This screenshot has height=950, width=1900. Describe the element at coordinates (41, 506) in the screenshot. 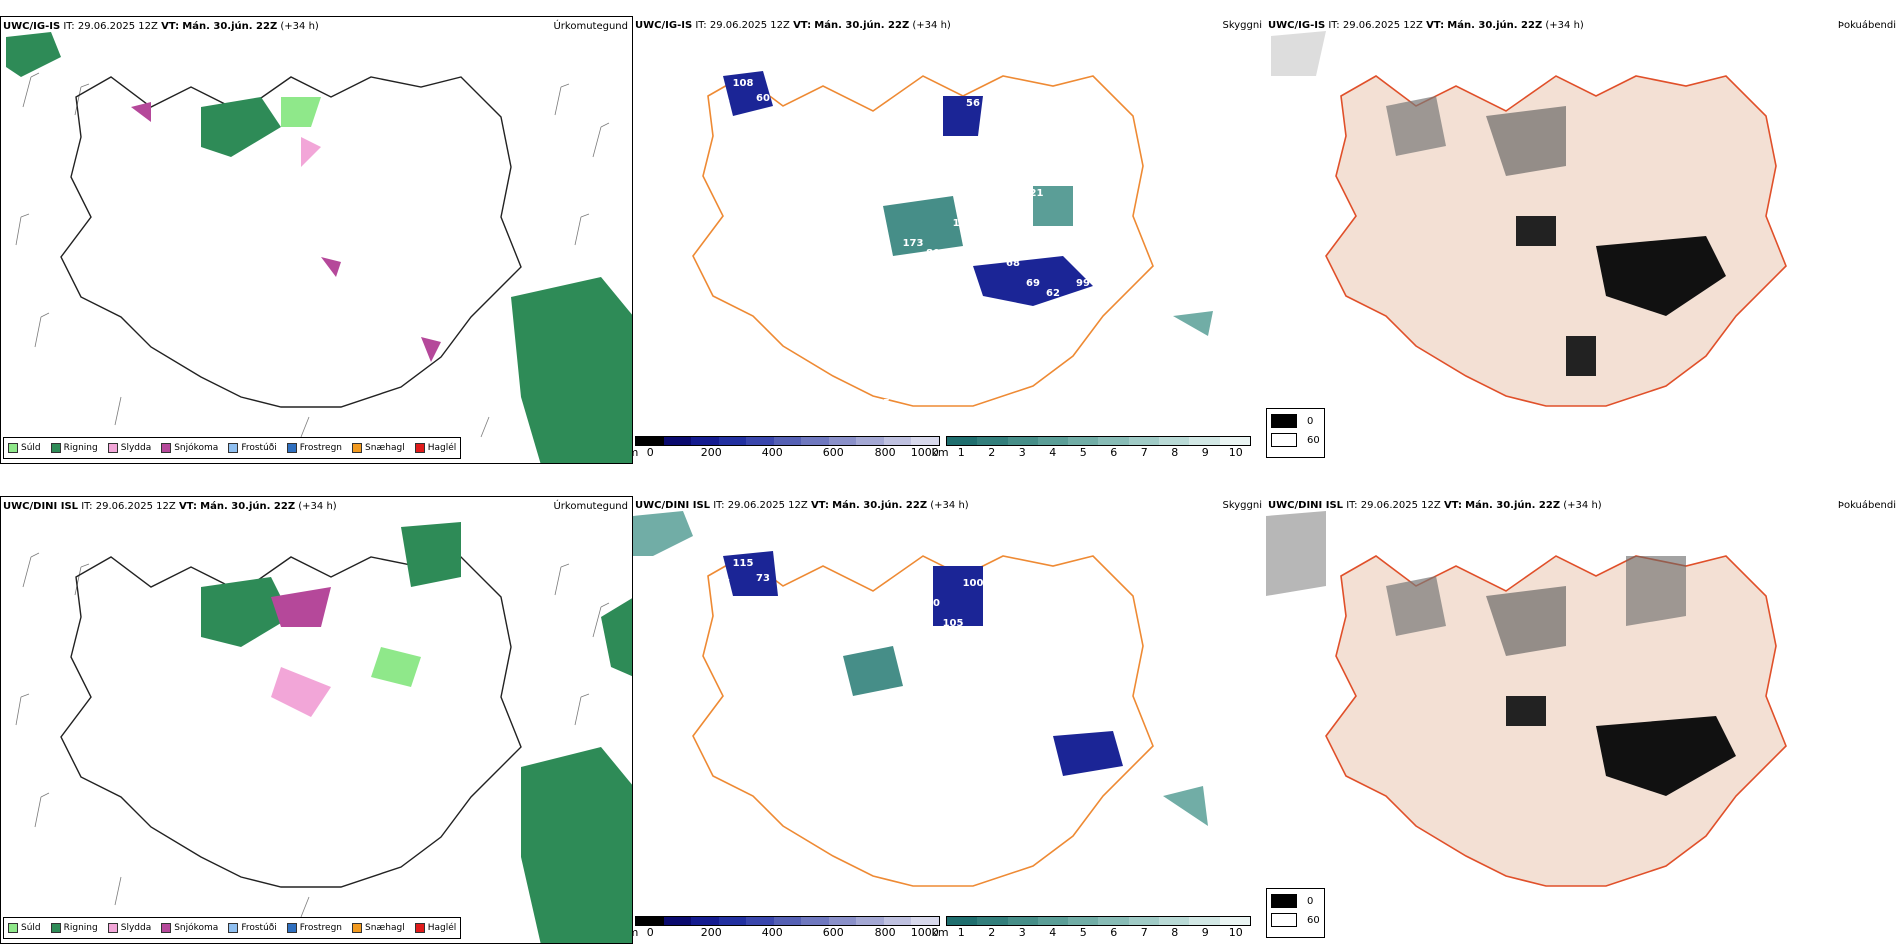

I see `model-name: UWC/DINI ISL` at that location.